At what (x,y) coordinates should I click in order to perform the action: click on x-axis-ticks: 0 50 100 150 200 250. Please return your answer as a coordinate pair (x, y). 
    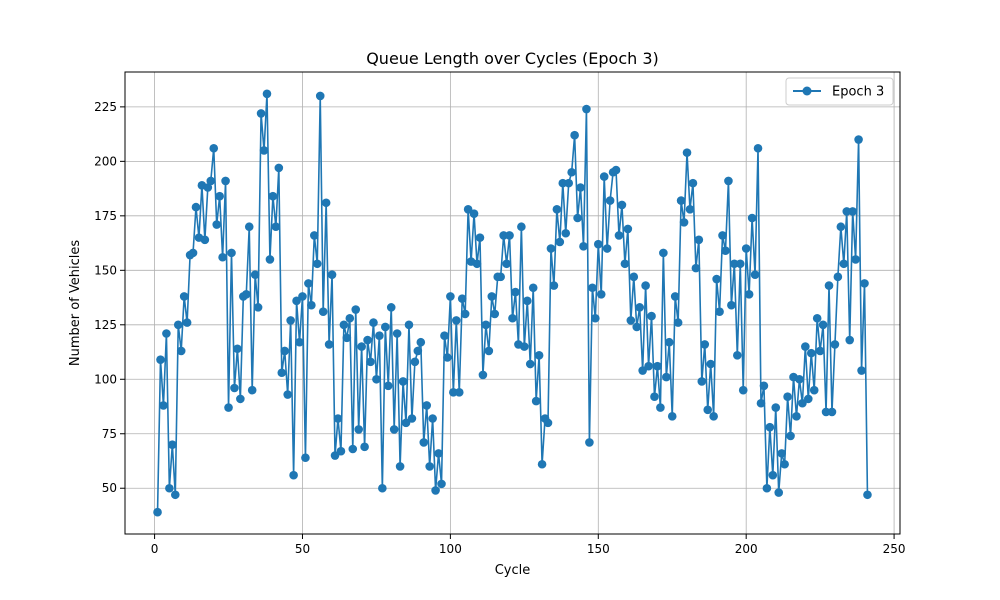
    Looking at the image, I should click on (528, 545).